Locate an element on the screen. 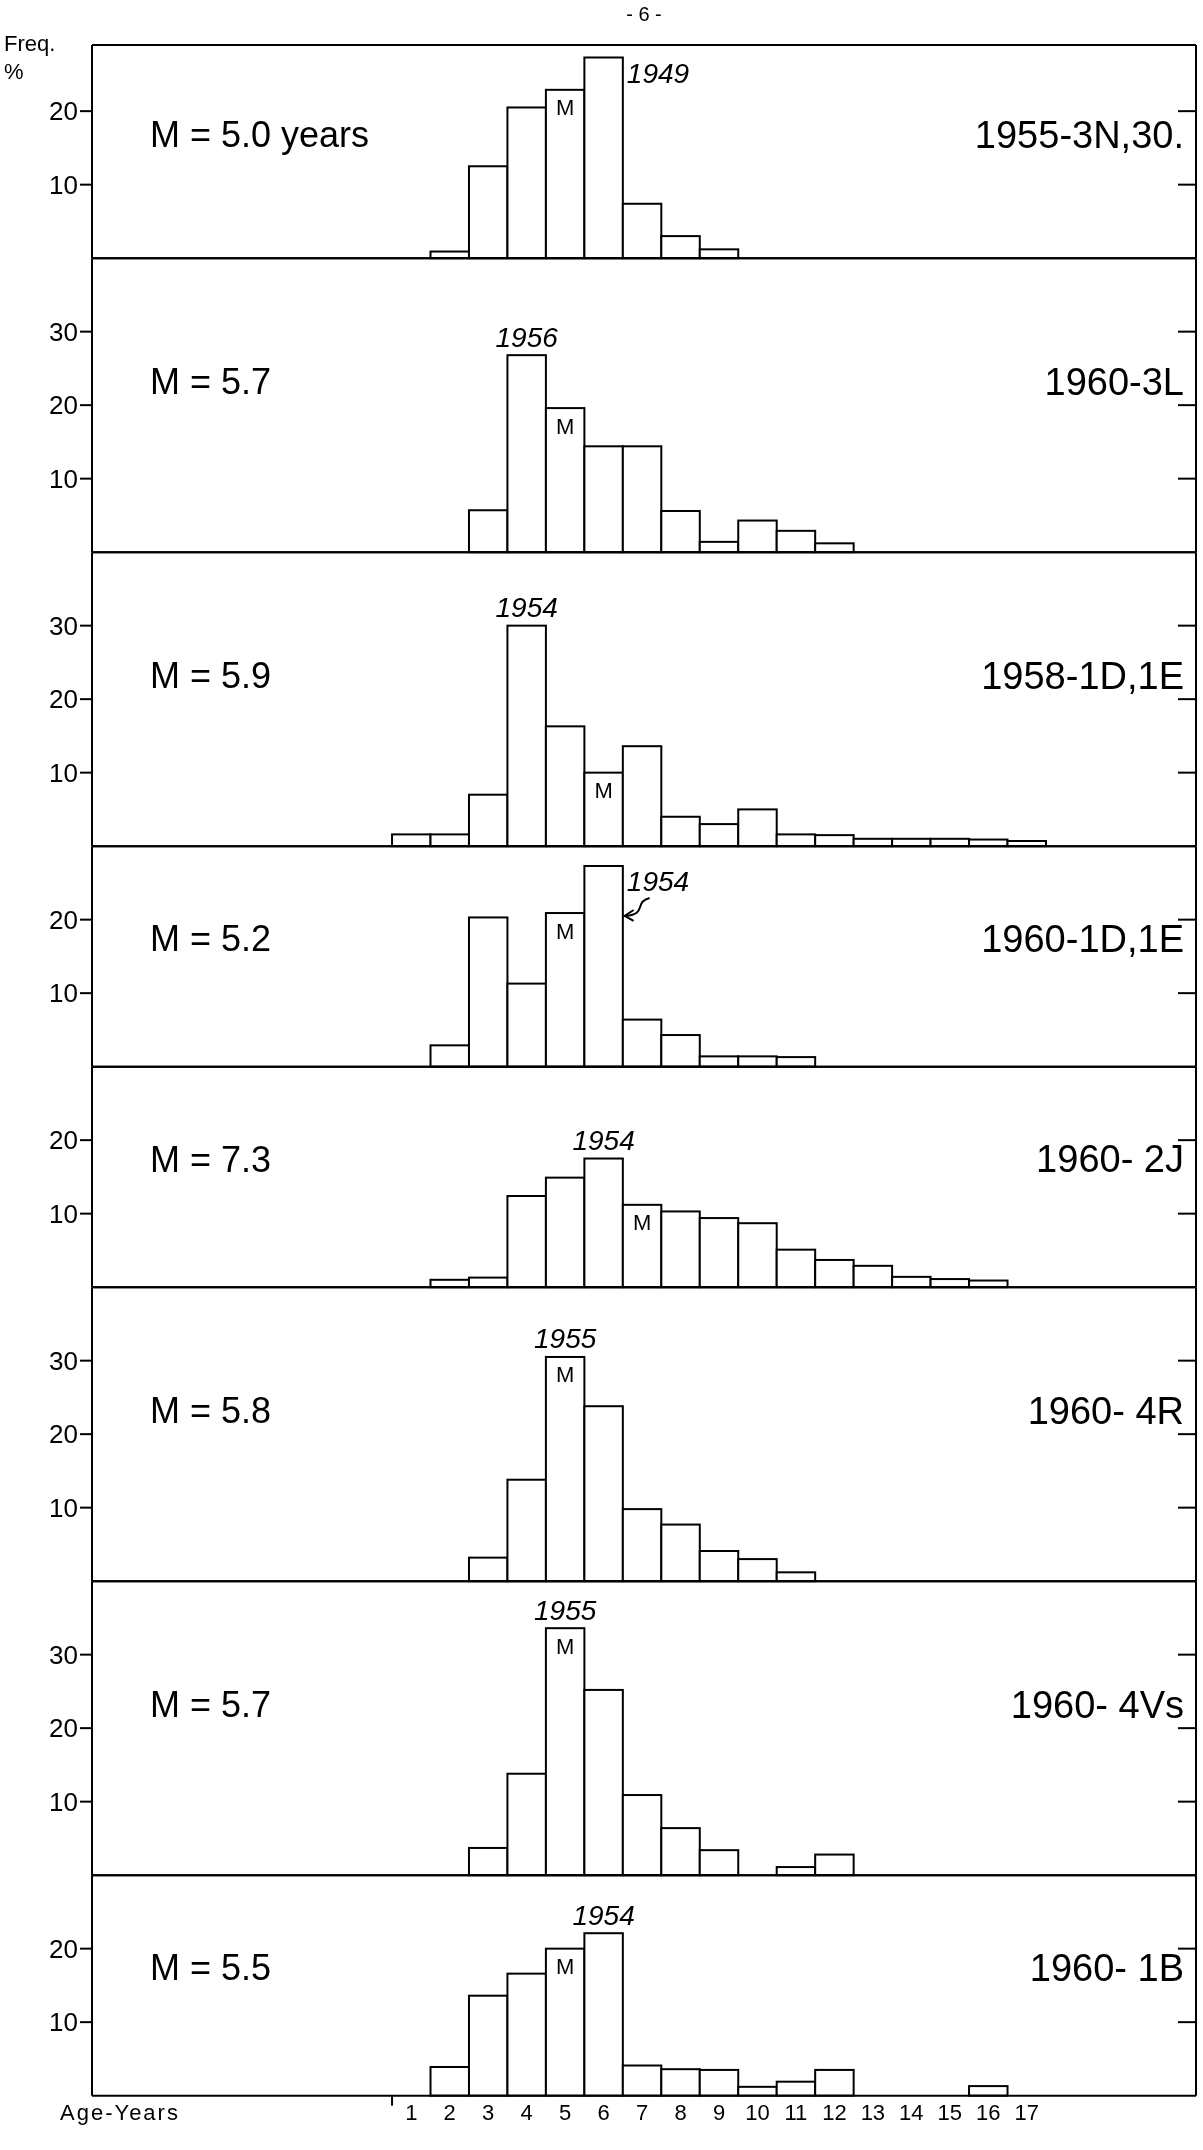  x-tick-label: 1 is located at coordinates (411, 2112).